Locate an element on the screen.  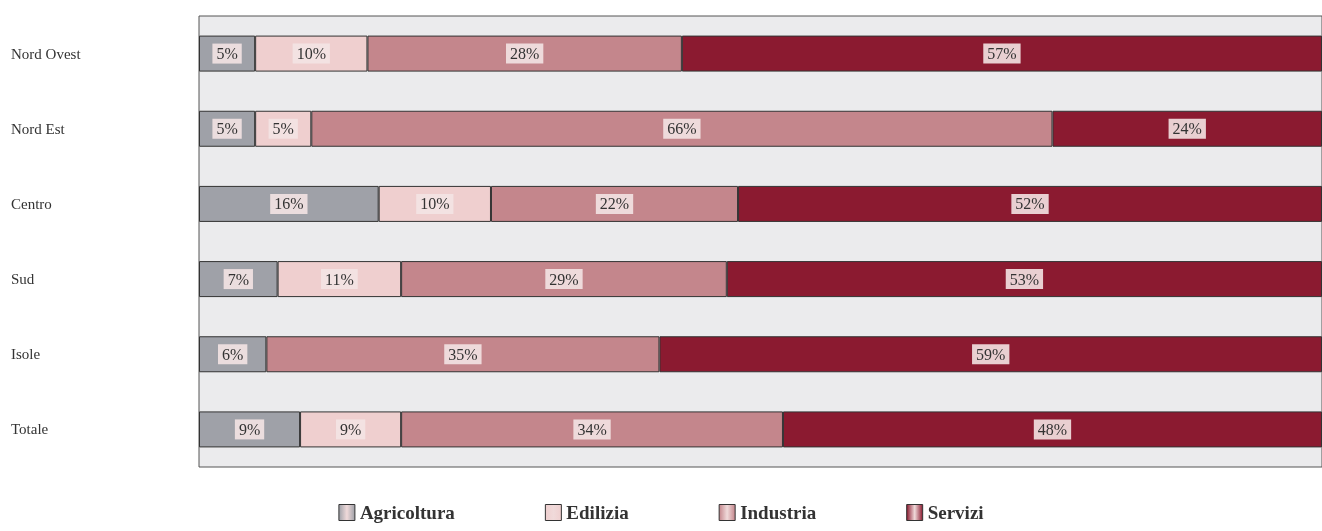
data-label: 52% is located at coordinates (1030, 204).